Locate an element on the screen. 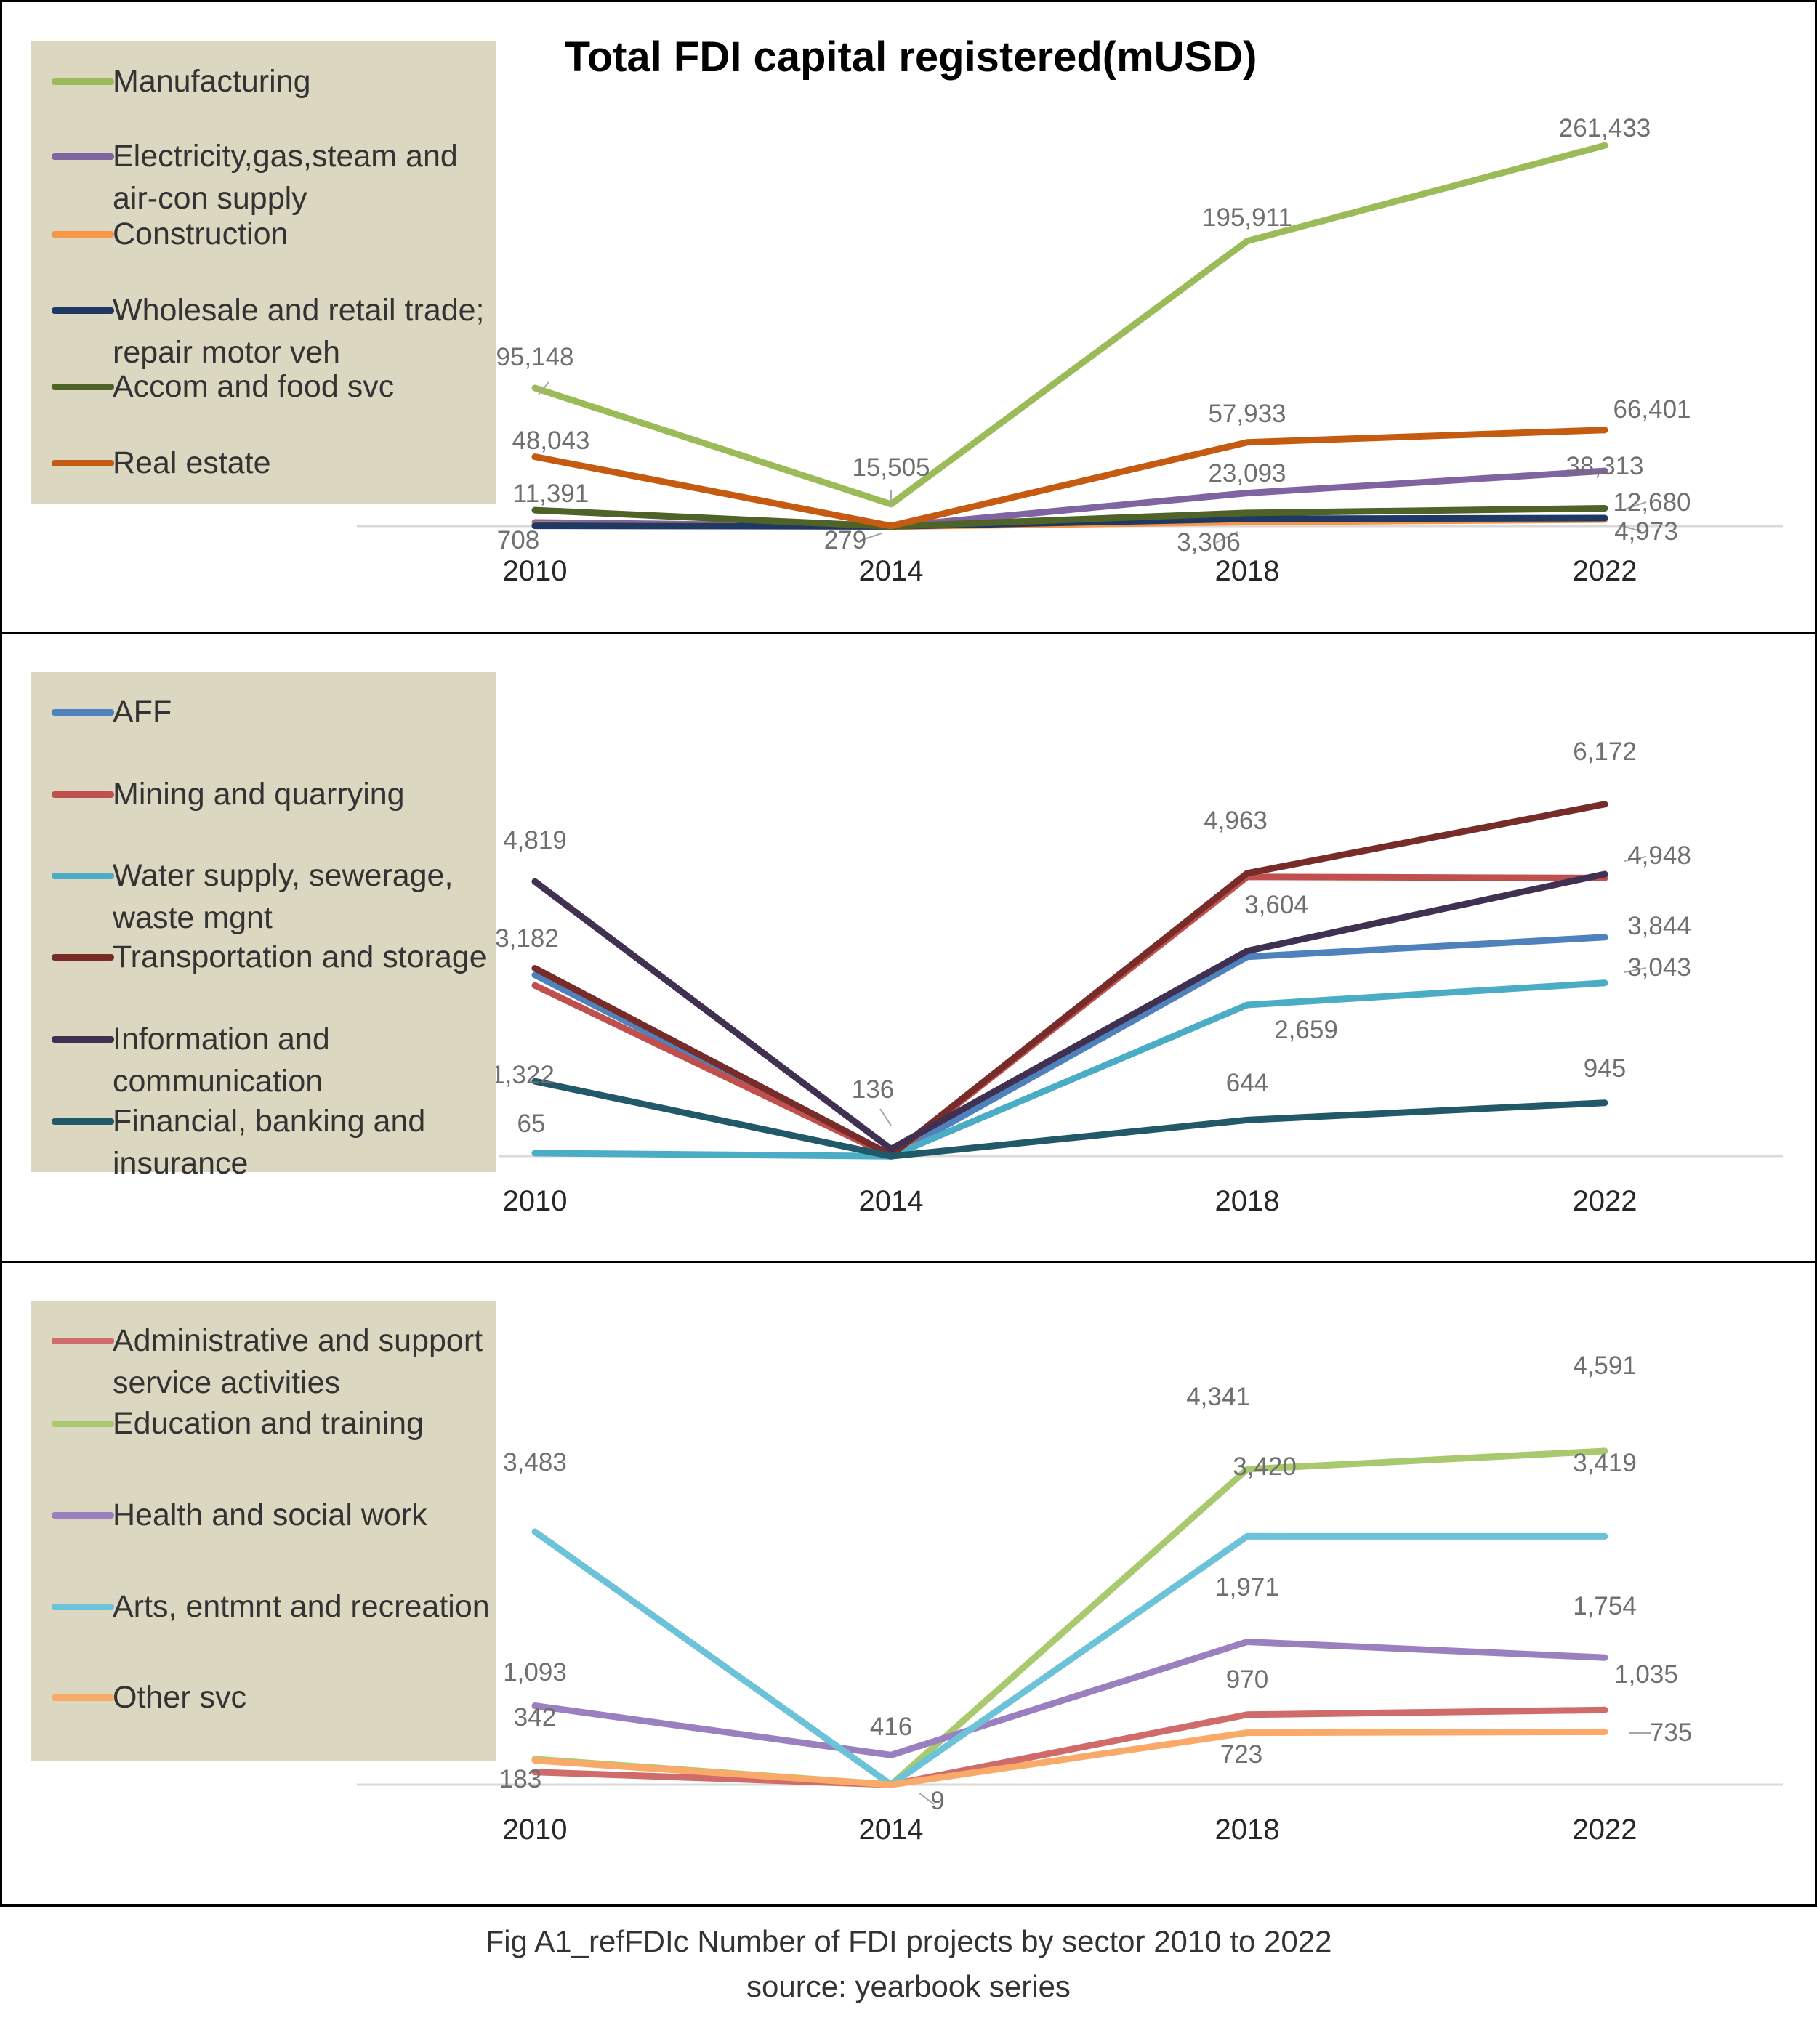 The image size is (1817, 2044). legend-label: Health and social work is located at coordinates (270, 1515).